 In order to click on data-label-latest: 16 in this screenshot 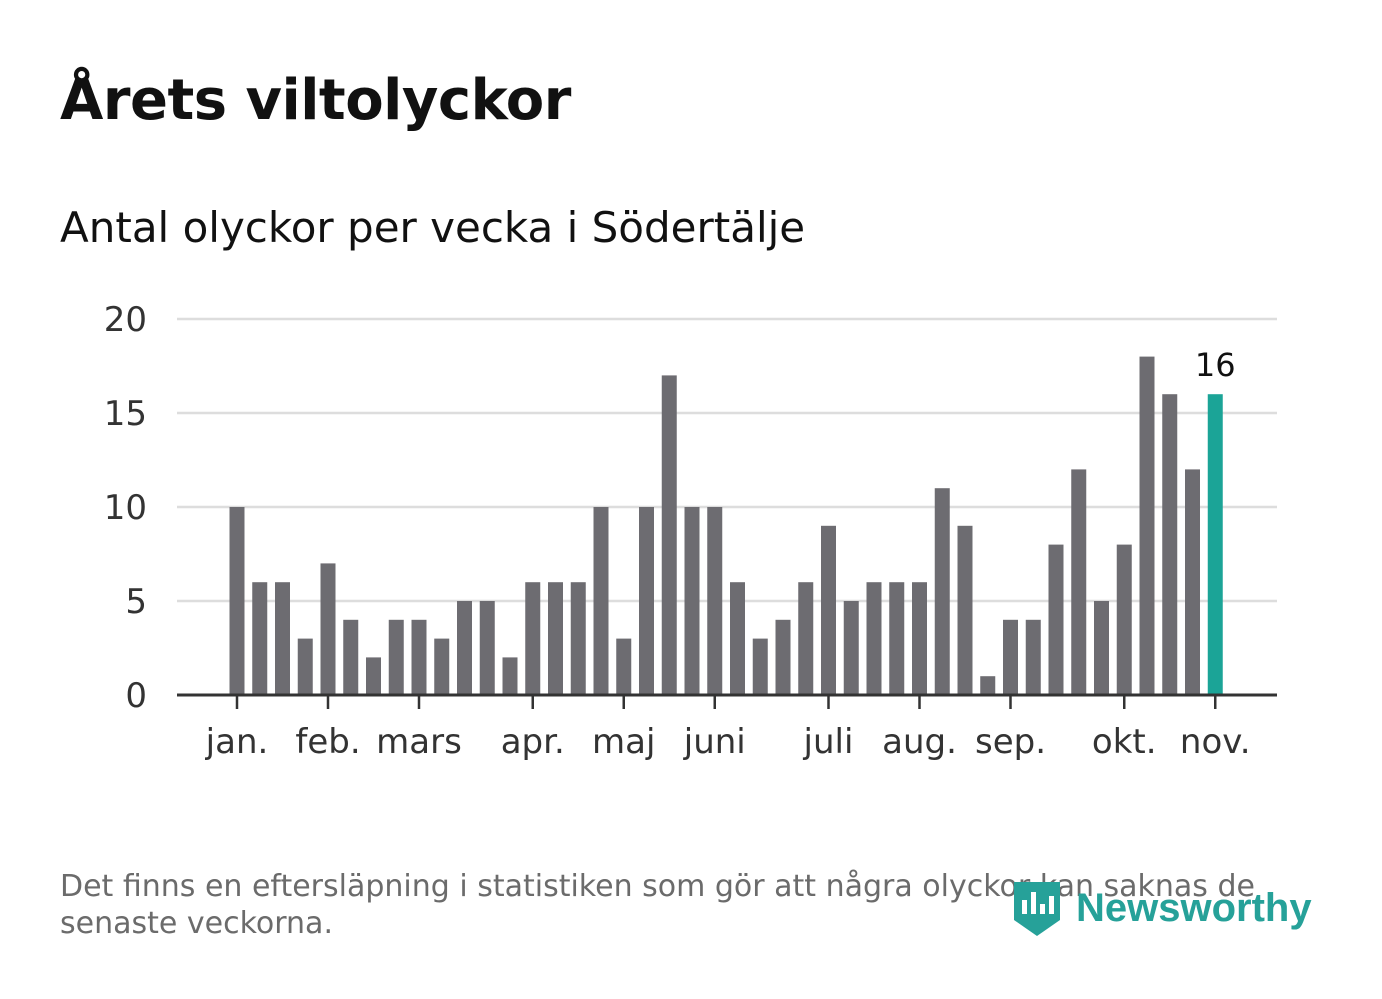, I will do `click(1215, 365)`.